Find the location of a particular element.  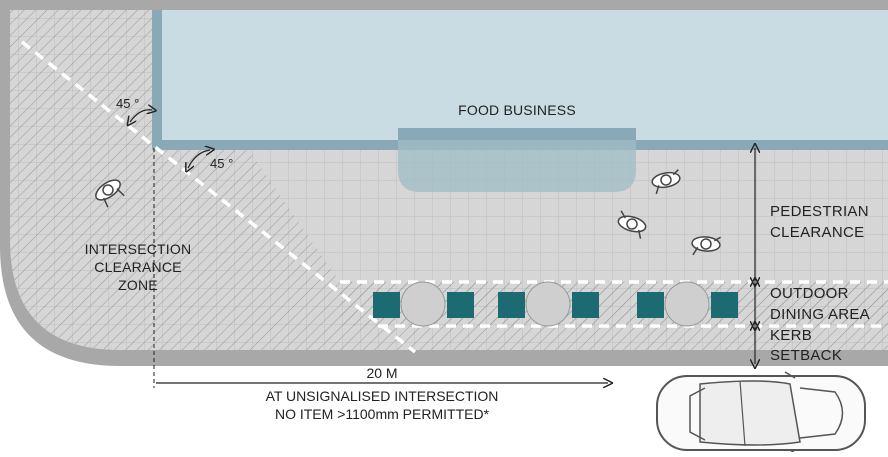

dining-tables is located at coordinates (555, 304).